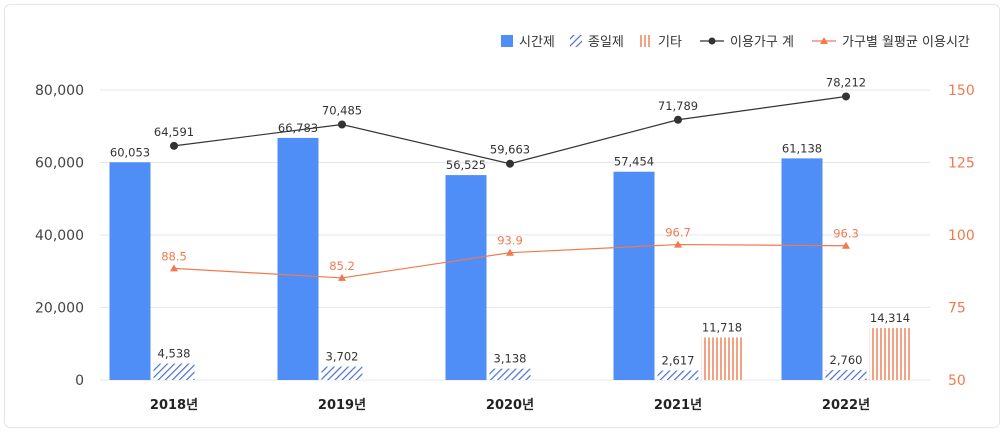 Image resolution: width=1006 pixels, height=432 pixels. I want to click on y-right-tick-label-4: 150, so click(961, 91).